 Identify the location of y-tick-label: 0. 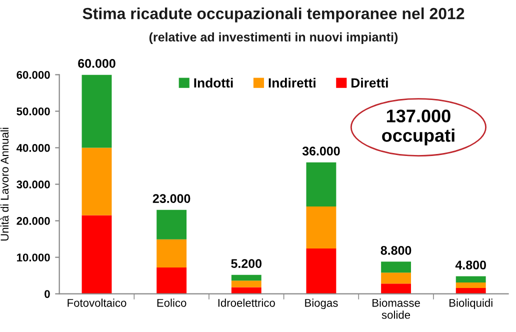
(47, 294).